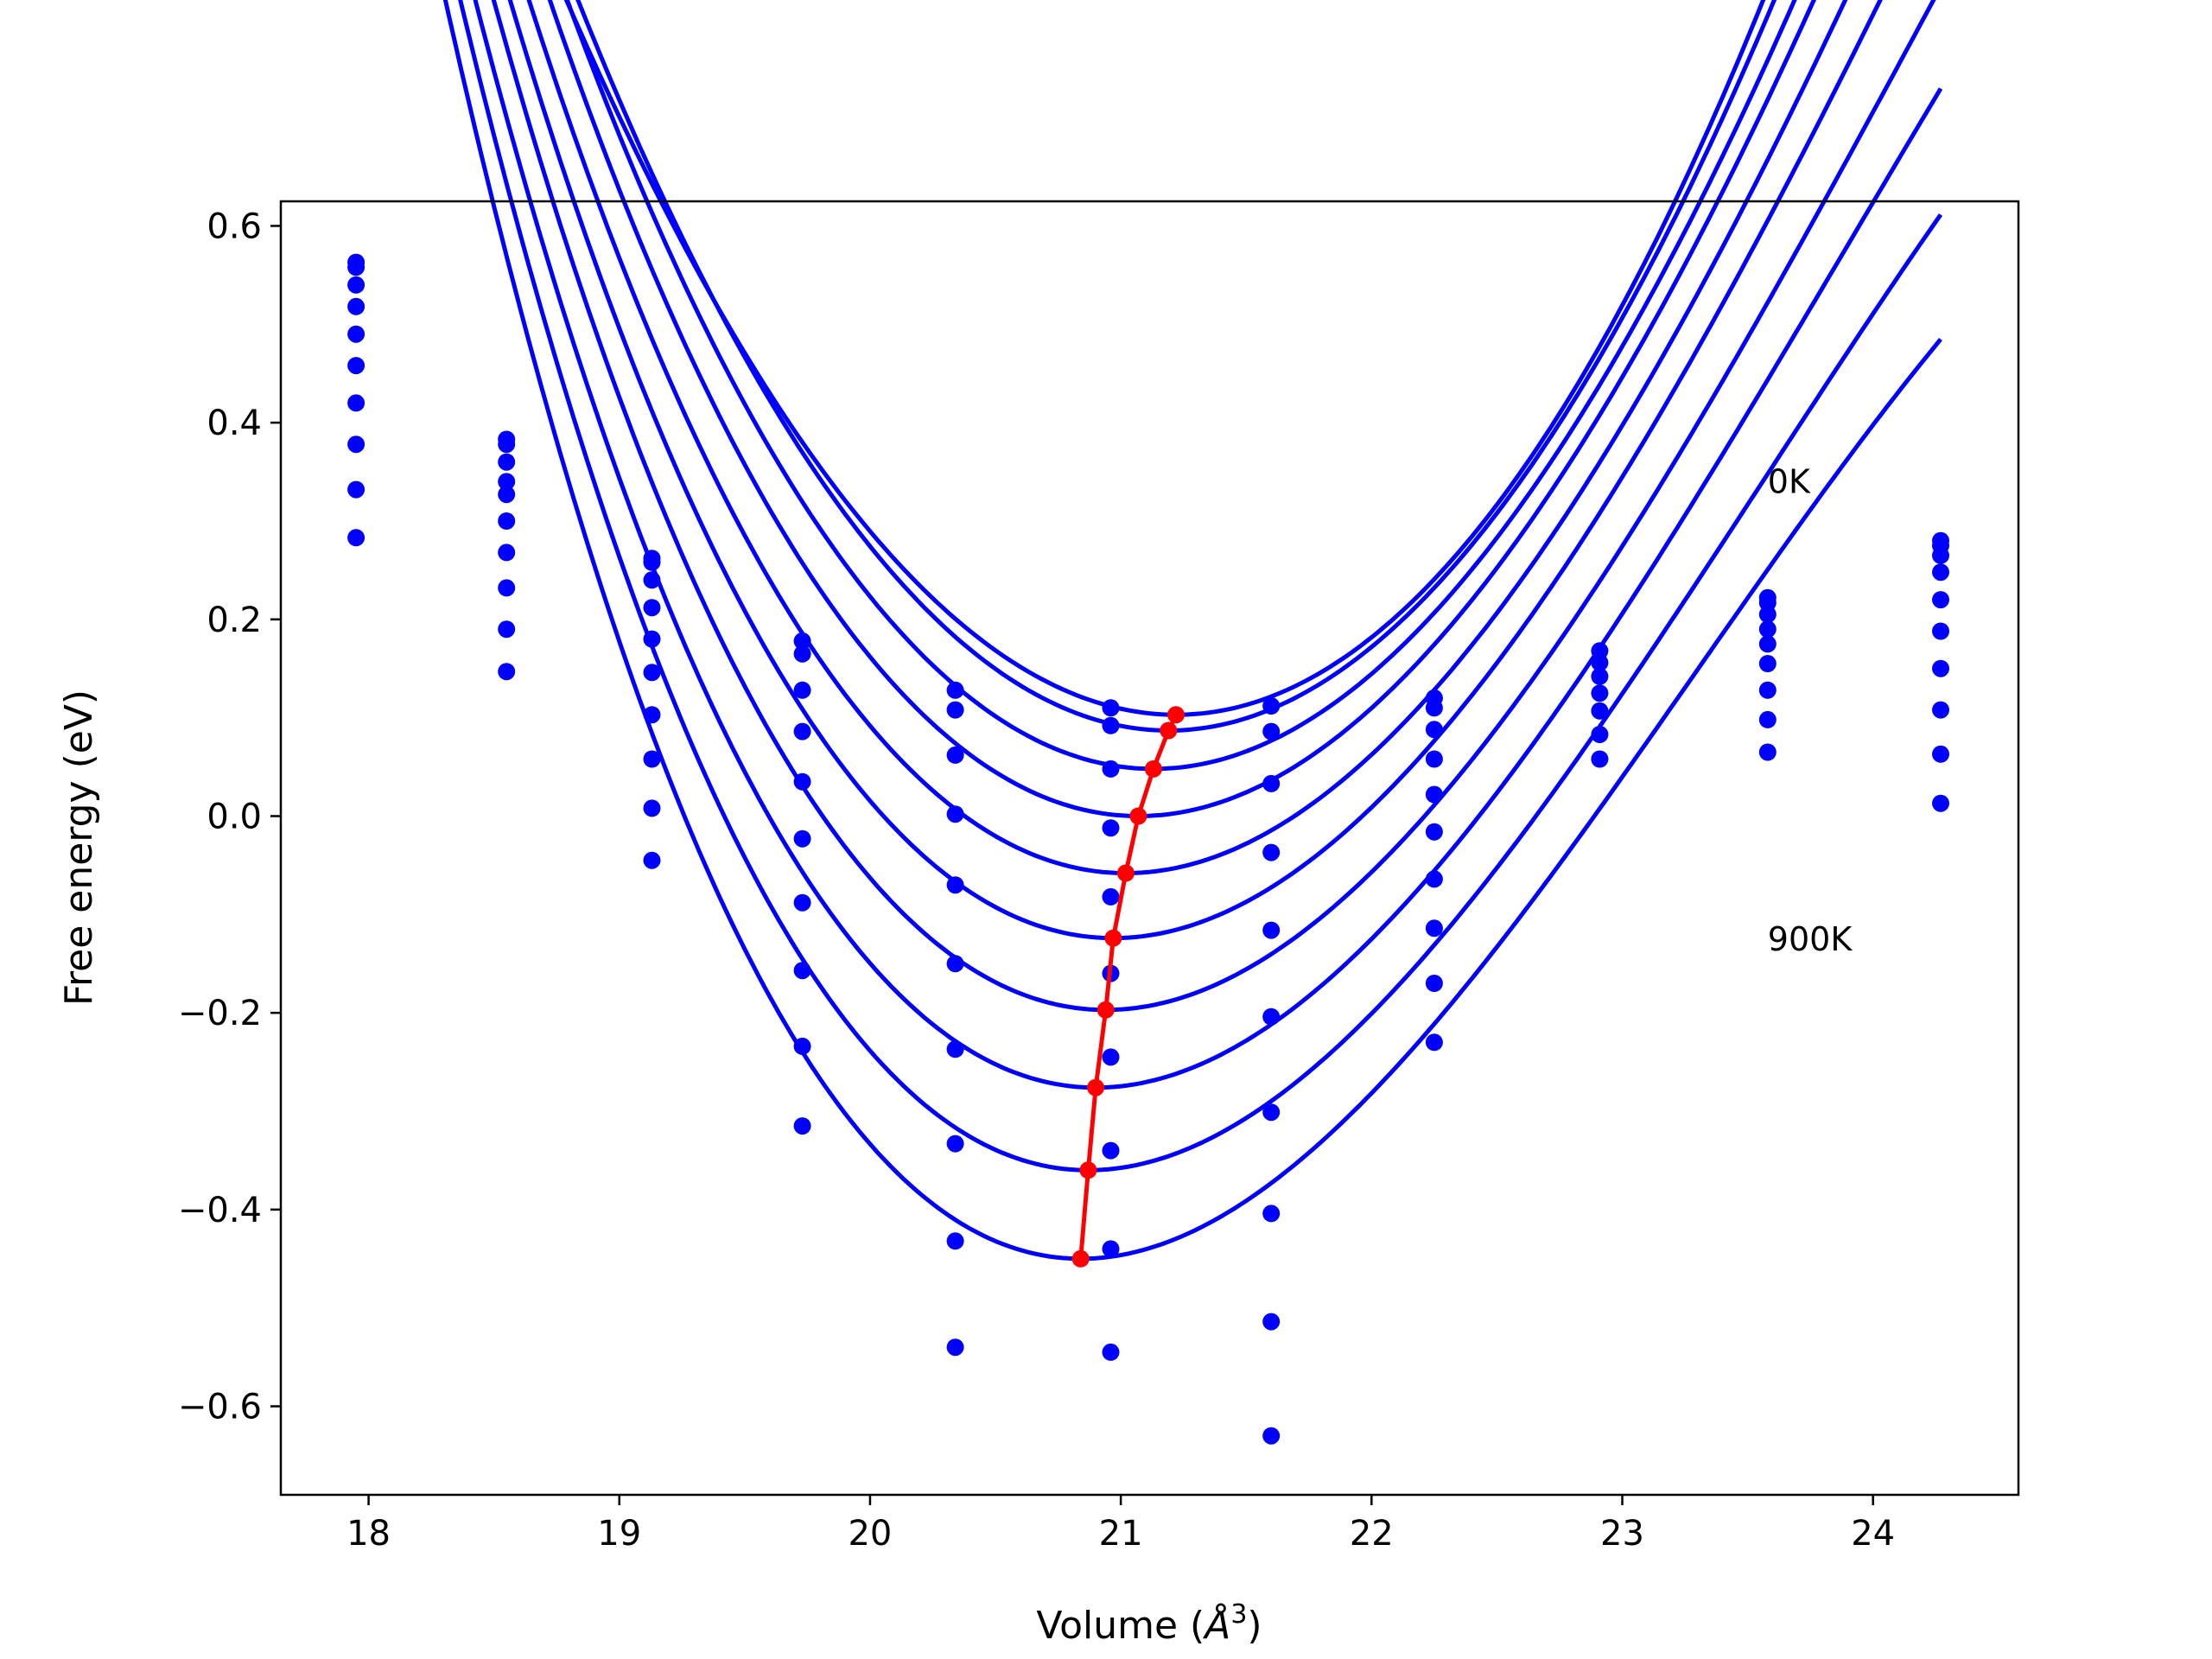 The width and height of the screenshot is (2212, 1659). What do you see at coordinates (619, 1534) in the screenshot?
I see `x-tick-label: 19` at bounding box center [619, 1534].